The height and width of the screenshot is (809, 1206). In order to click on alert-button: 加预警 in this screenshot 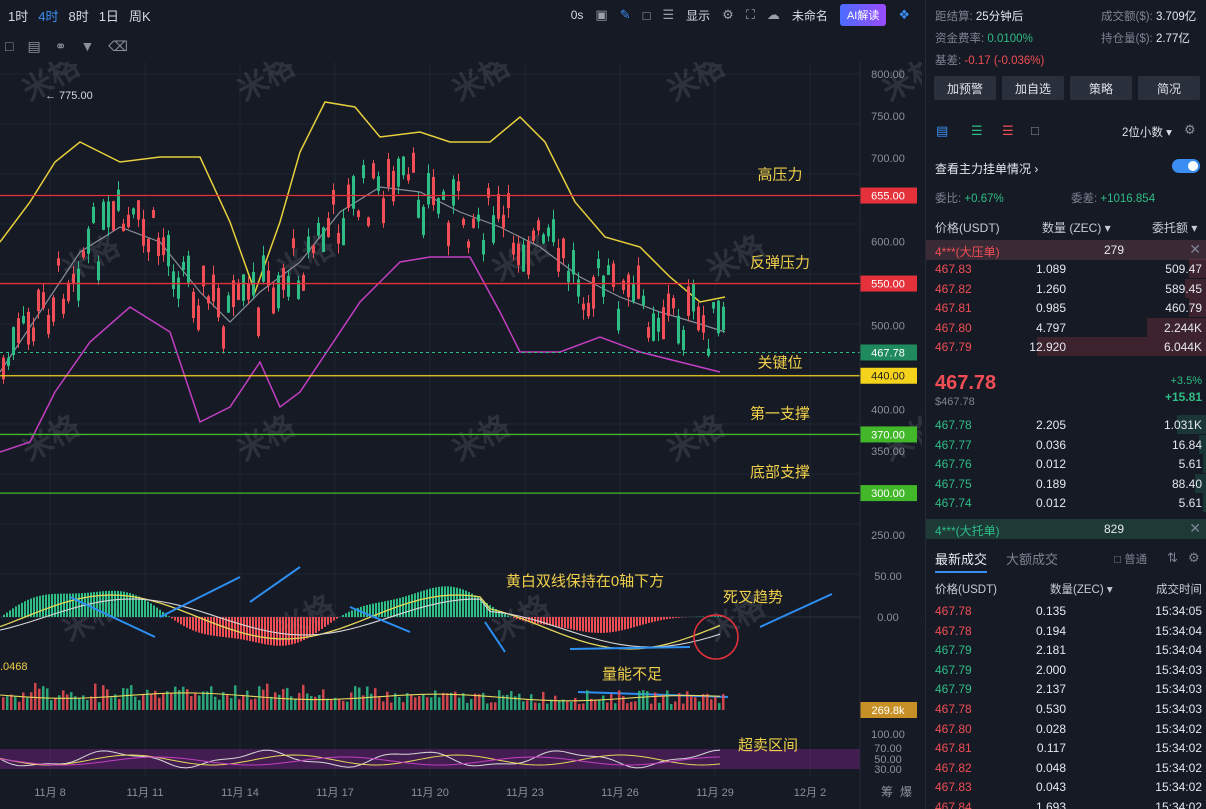, I will do `click(965, 88)`.